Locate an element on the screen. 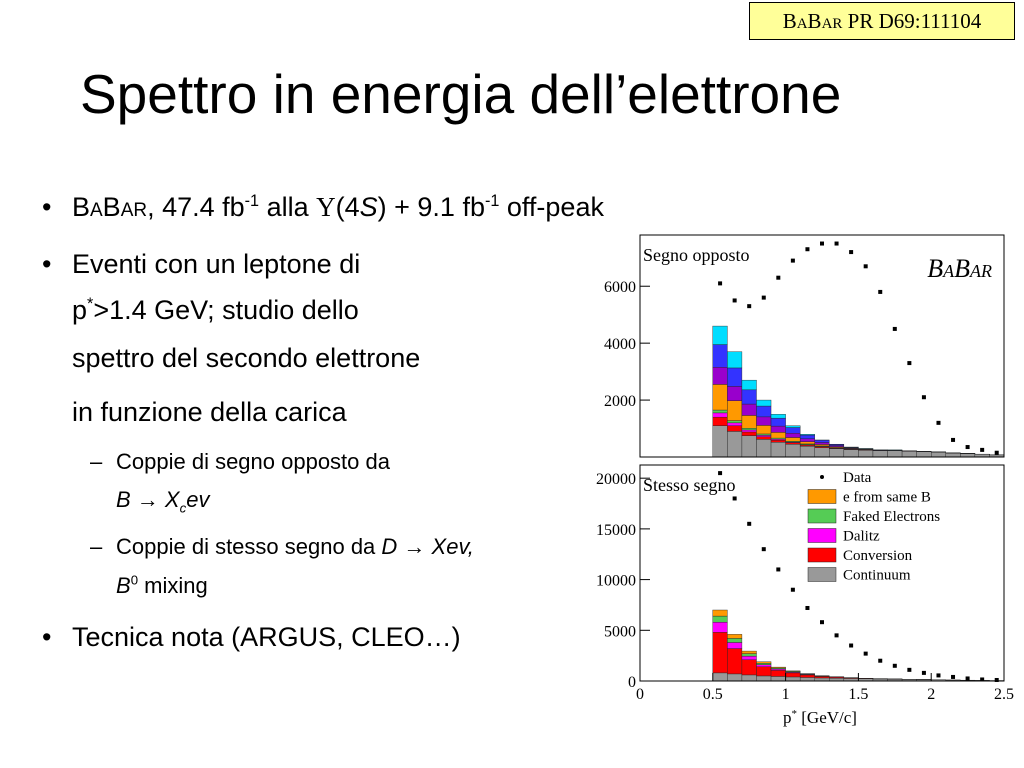 This screenshot has height=768, width=1024. text: Eventi con un leptone di is located at coordinates (216, 264).